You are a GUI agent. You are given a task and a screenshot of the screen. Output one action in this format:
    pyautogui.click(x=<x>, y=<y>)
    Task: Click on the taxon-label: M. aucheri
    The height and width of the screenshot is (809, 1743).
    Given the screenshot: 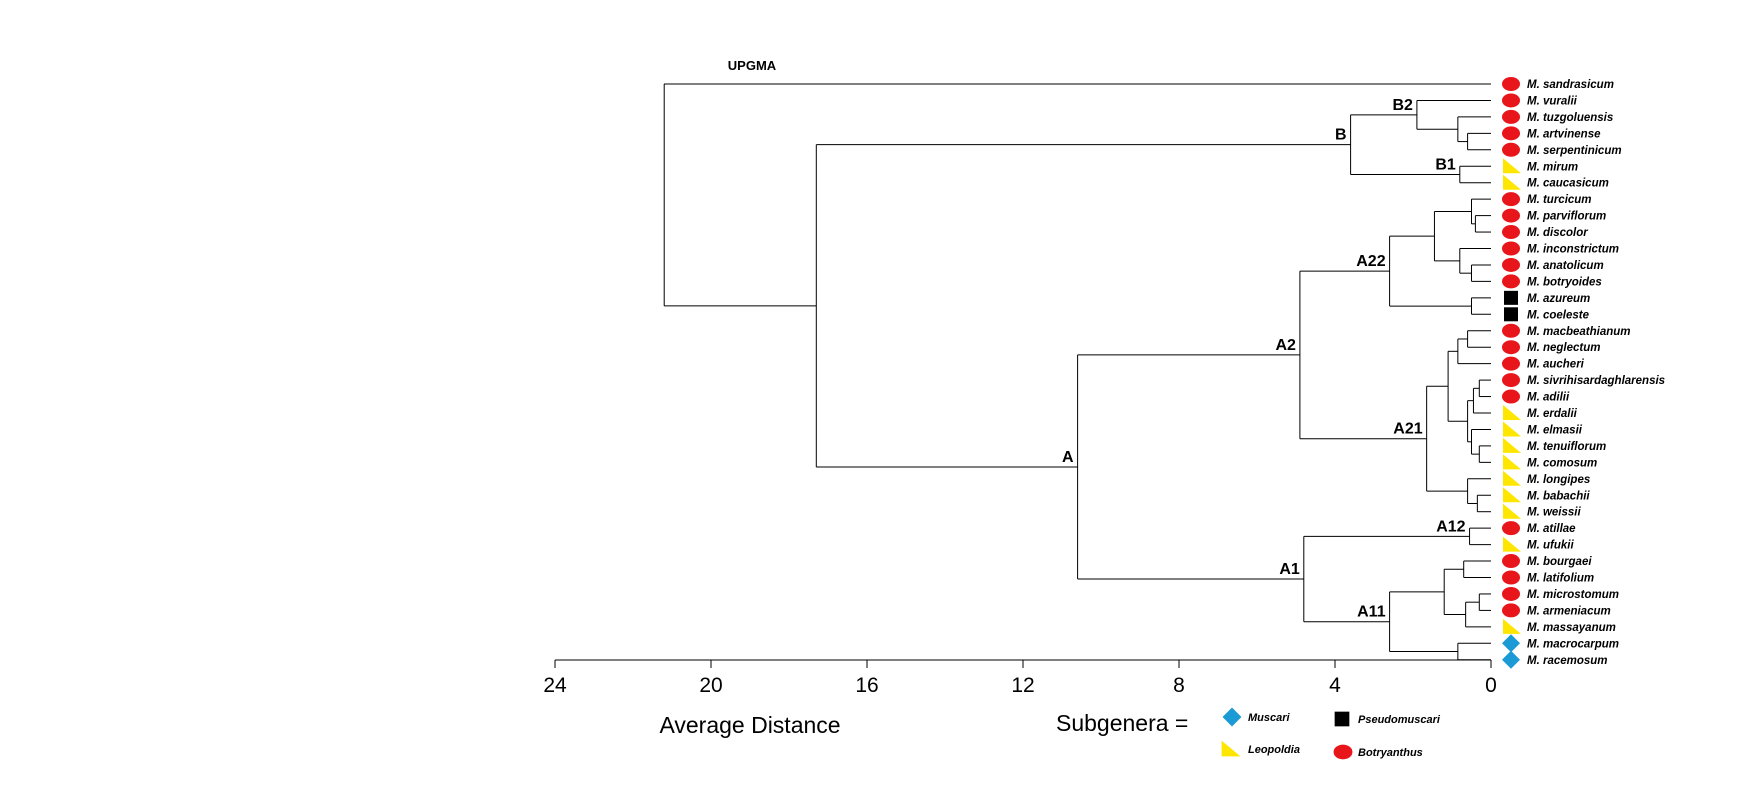 What is the action you would take?
    pyautogui.click(x=1556, y=365)
    